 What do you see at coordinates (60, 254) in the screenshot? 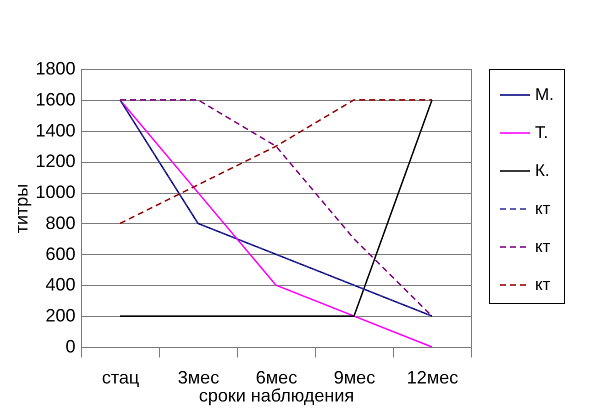
I see `y-tick-label: 600` at bounding box center [60, 254].